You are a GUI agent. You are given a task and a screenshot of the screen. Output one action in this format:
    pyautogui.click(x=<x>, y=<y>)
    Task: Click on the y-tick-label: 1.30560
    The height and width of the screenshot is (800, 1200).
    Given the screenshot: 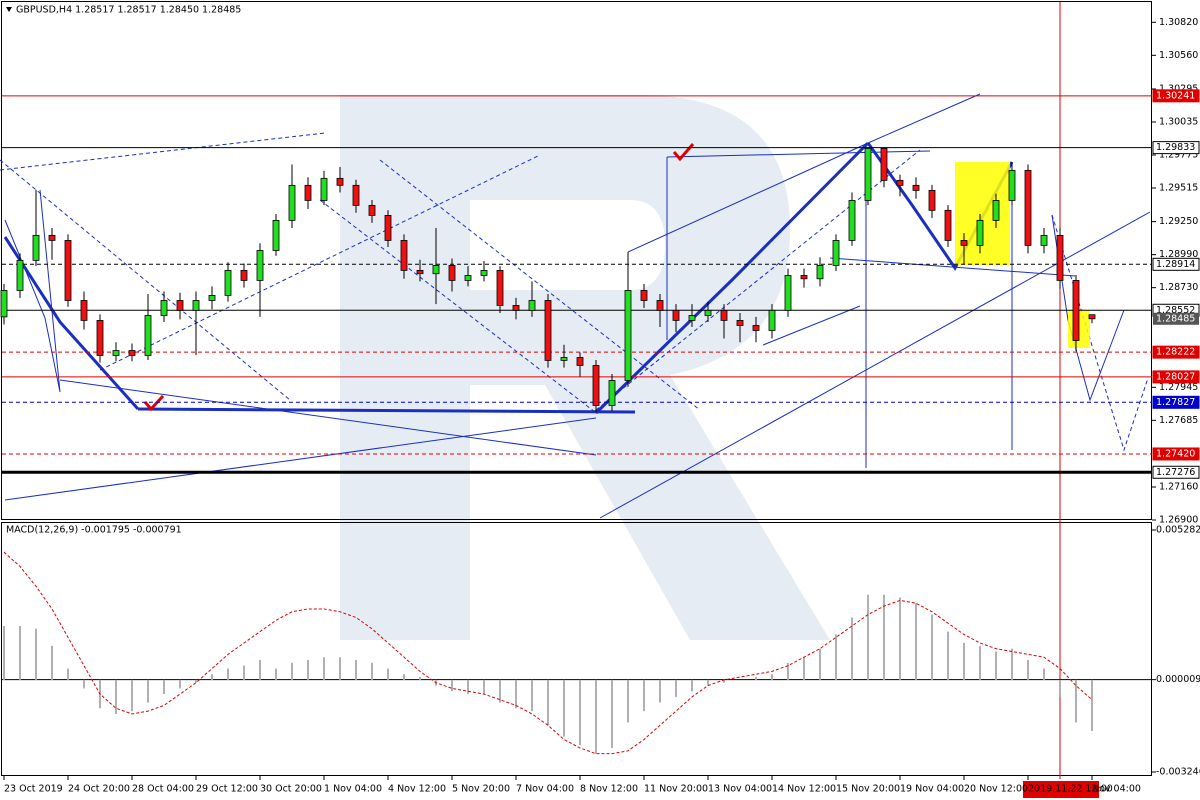 What is the action you would take?
    pyautogui.click(x=1178, y=55)
    